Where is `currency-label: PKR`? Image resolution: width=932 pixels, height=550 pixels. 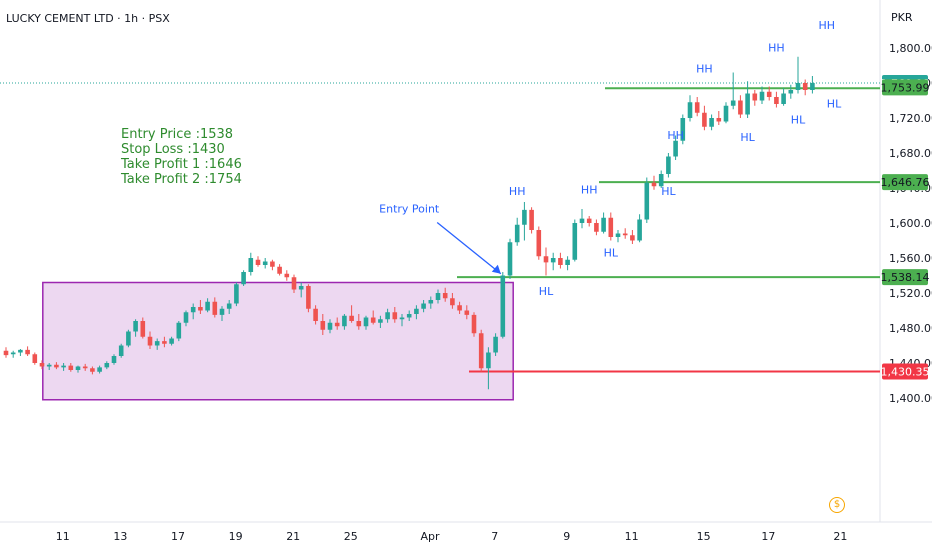 currency-label: PKR is located at coordinates (902, 17).